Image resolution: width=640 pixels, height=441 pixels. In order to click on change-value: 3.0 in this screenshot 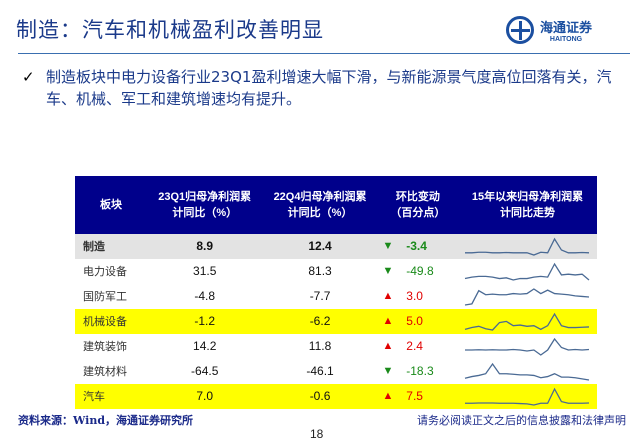, I will do `click(414, 296)`.